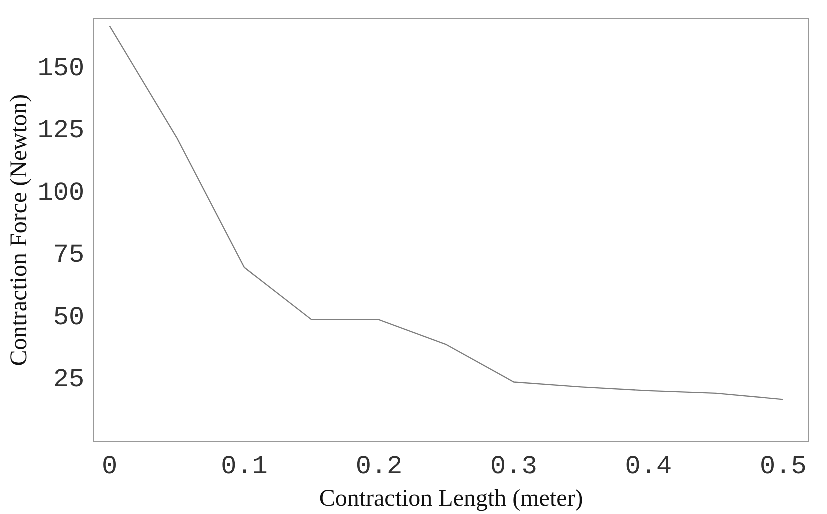  Describe the element at coordinates (514, 466) in the screenshot. I see `x-tick-label: 0.3` at that location.